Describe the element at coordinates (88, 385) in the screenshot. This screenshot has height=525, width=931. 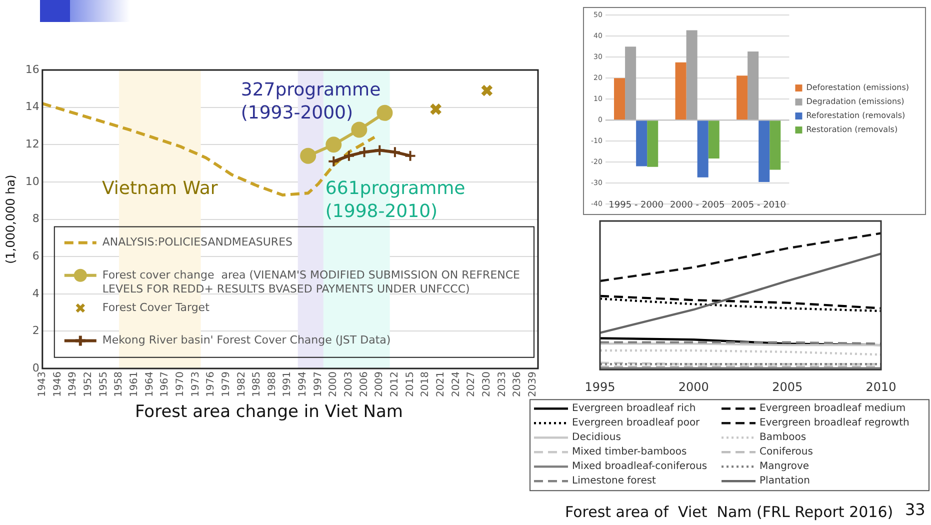
I see `x-tick-label: 1952` at that location.